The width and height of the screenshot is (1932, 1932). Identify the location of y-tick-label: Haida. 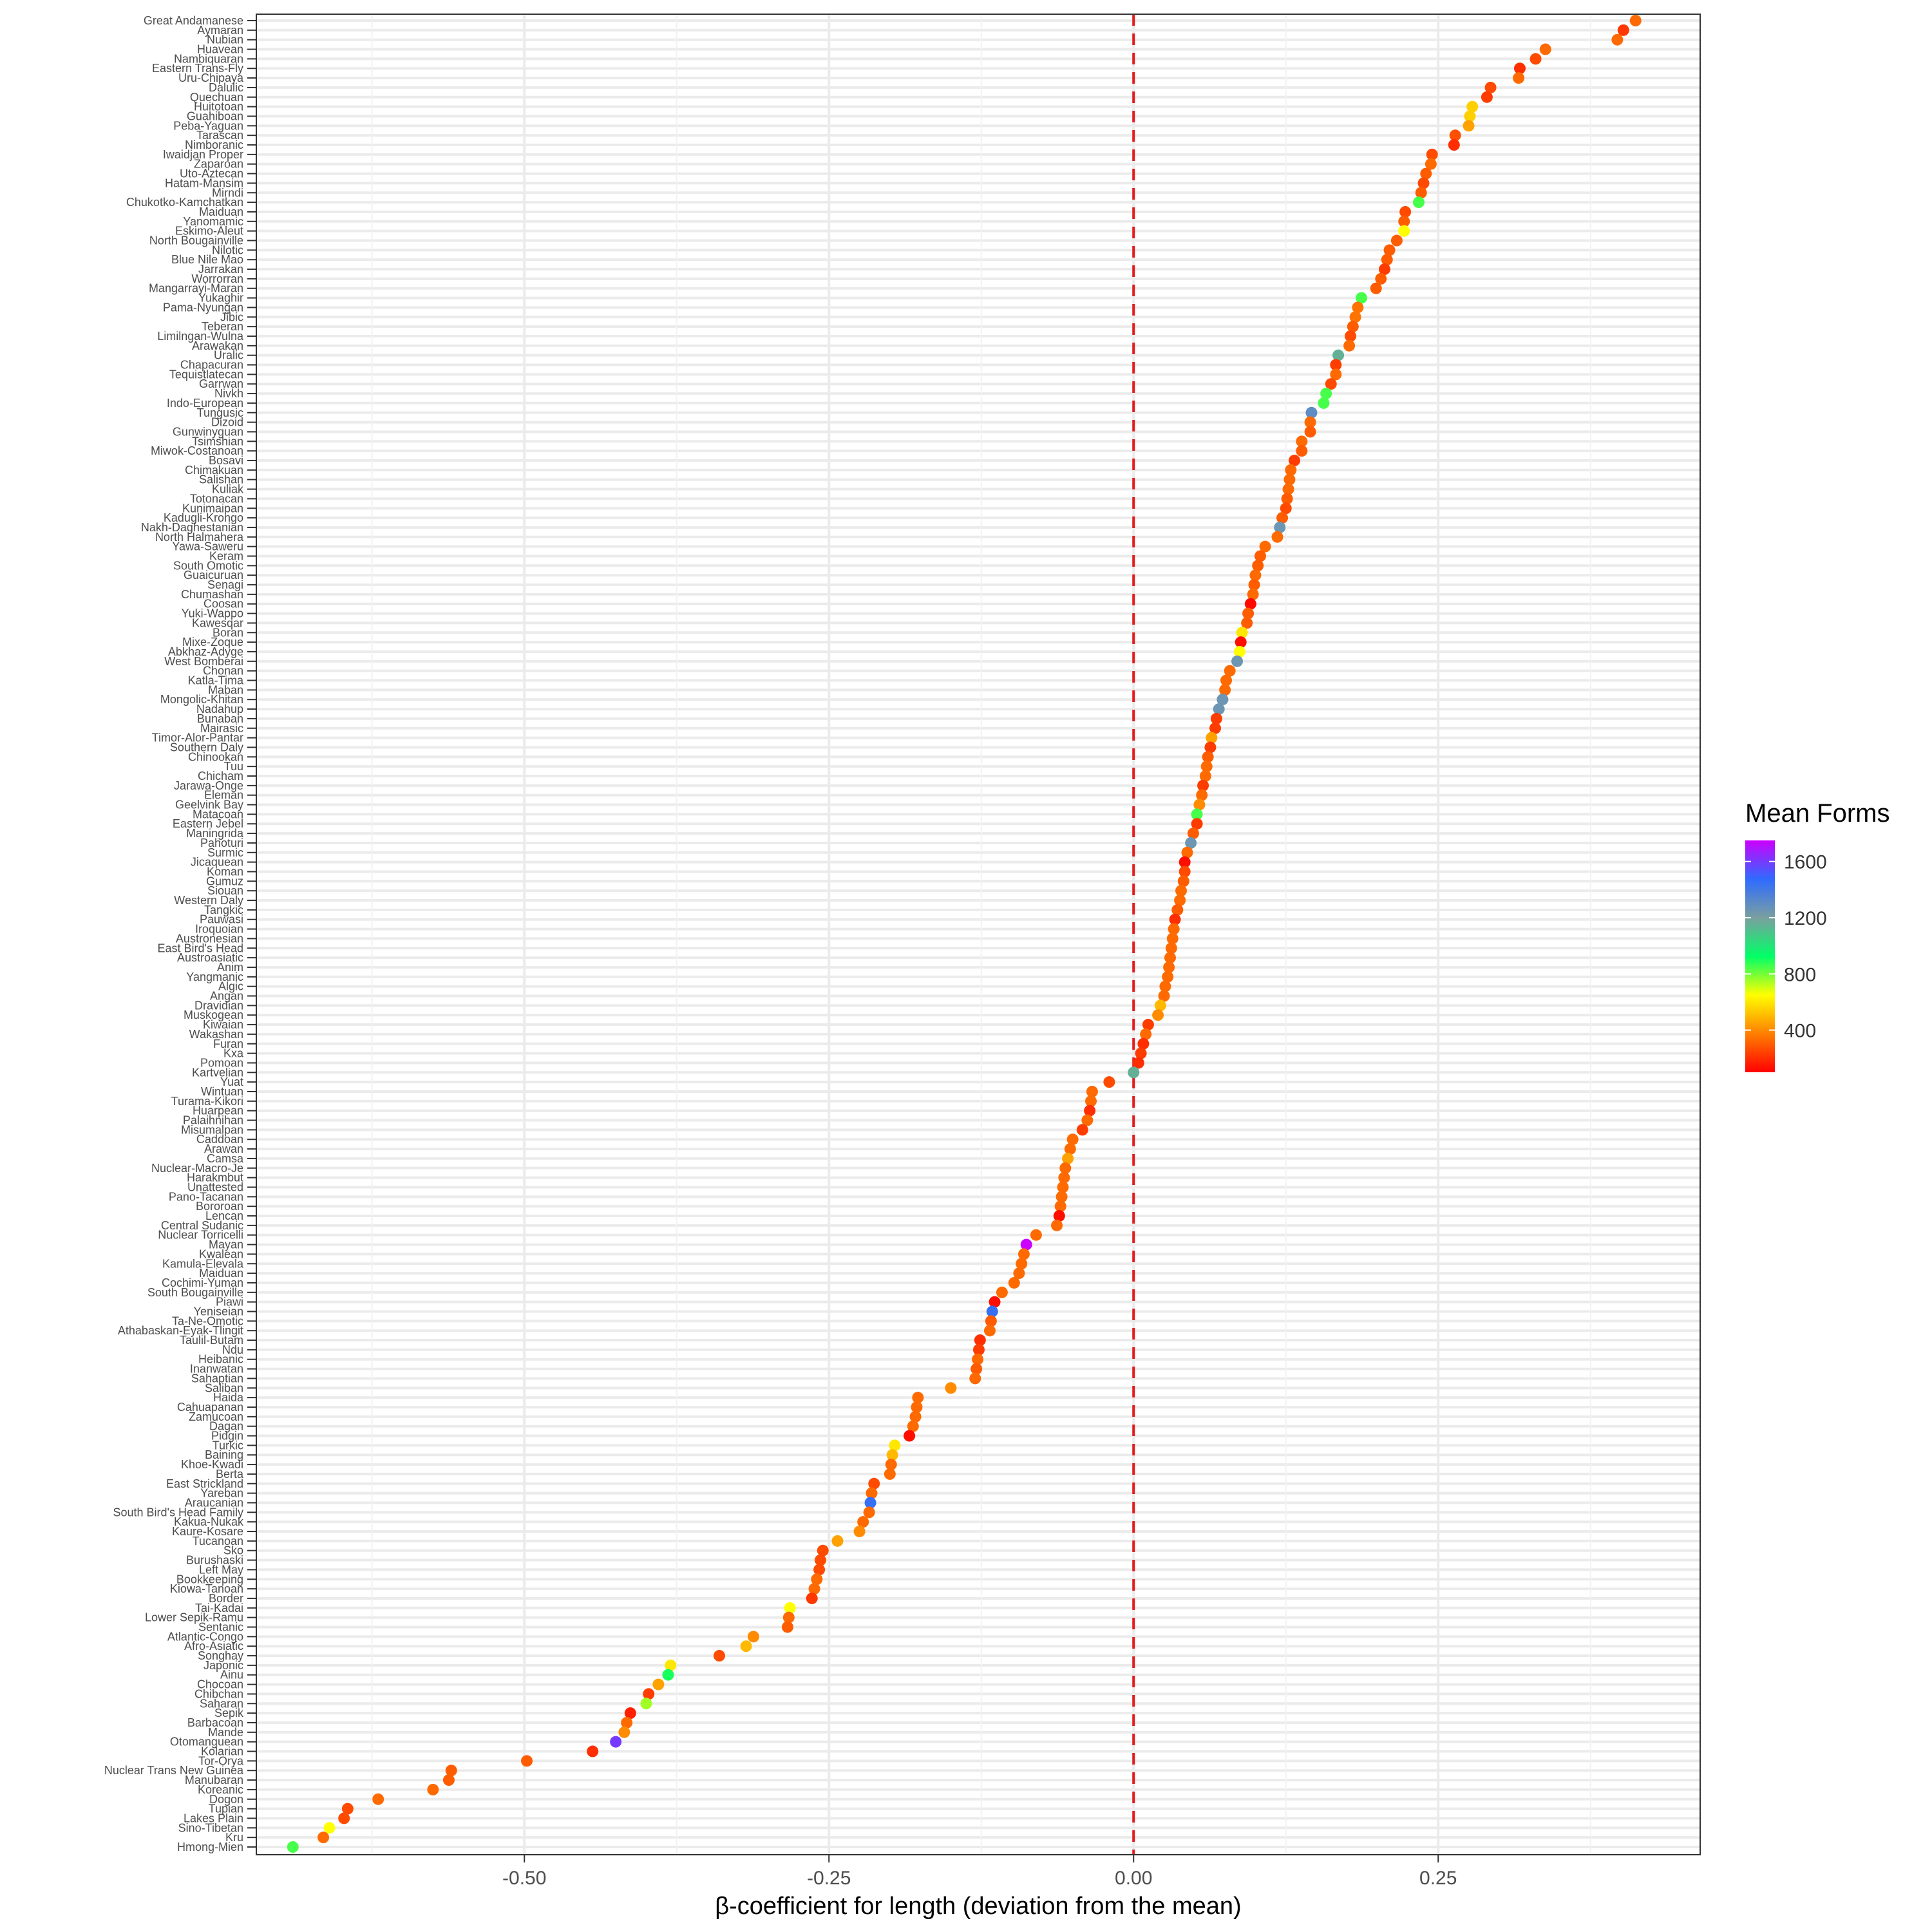
(229, 1397).